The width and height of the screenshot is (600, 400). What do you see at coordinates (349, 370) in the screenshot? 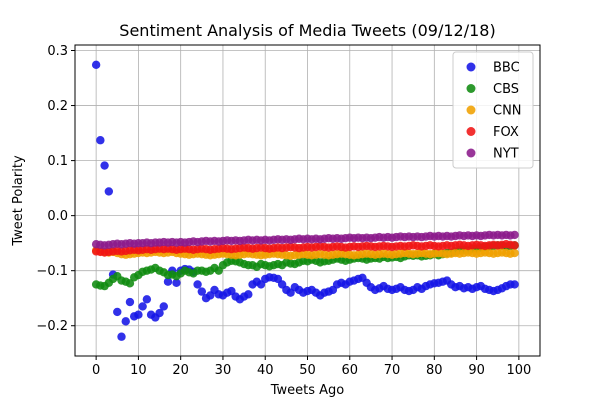
I see `x-tick-label: 60` at bounding box center [349, 370].